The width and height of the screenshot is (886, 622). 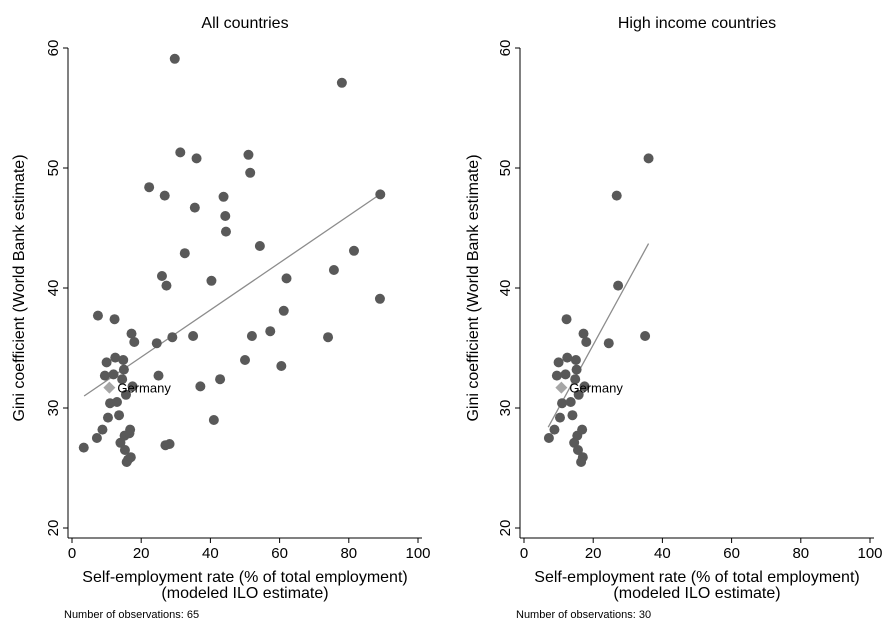 I want to click on y-ticks: 20 30 40 50 60, so click(x=508, y=288).